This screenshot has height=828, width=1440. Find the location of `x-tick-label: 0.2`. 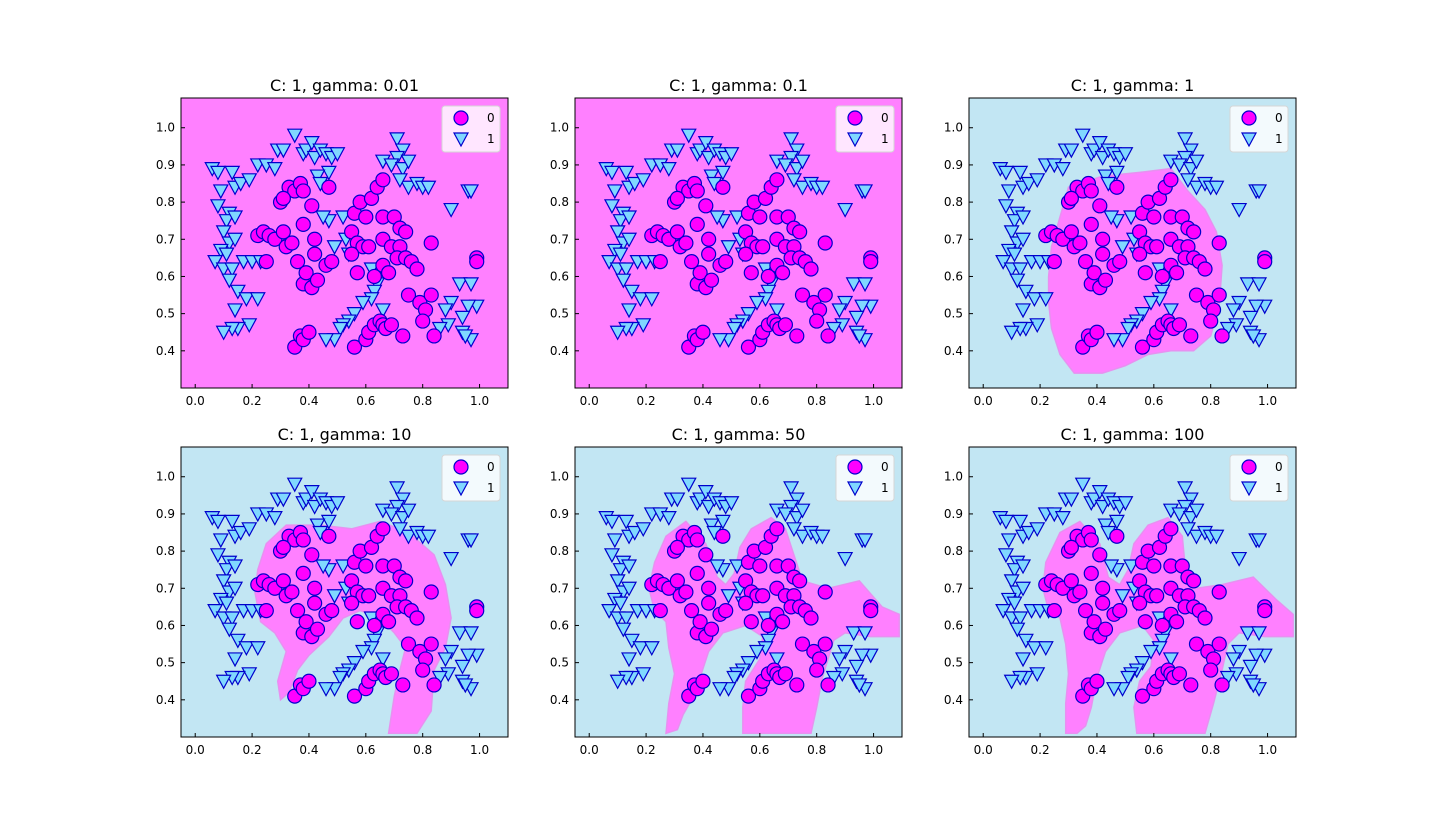

x-tick-label: 0.2 is located at coordinates (252, 750).